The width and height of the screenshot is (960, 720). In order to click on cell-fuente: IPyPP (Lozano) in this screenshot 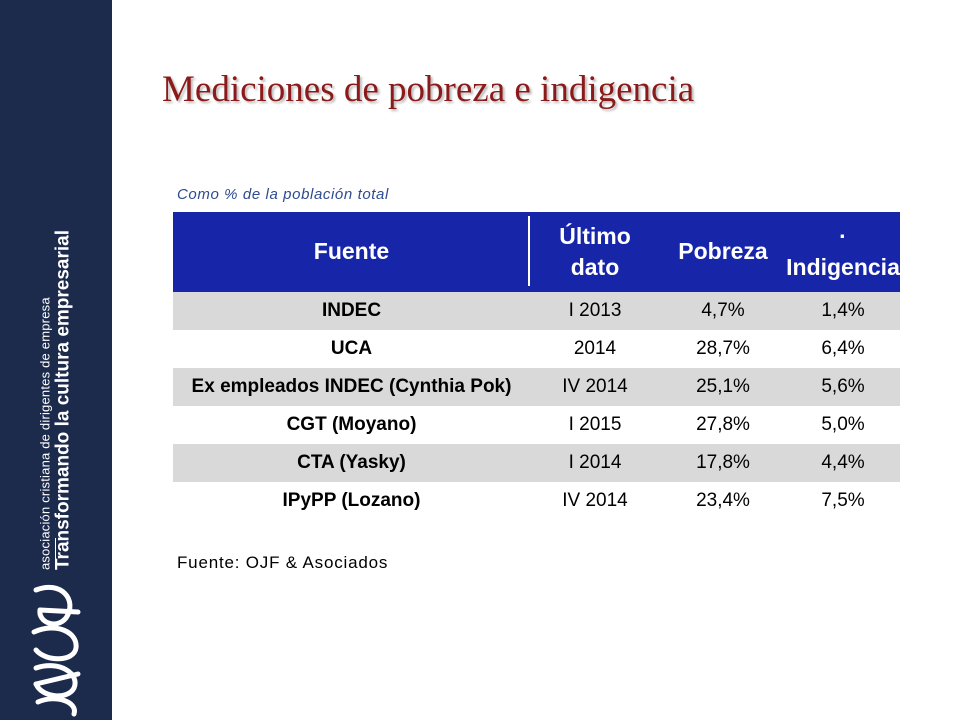, I will do `click(351, 500)`.